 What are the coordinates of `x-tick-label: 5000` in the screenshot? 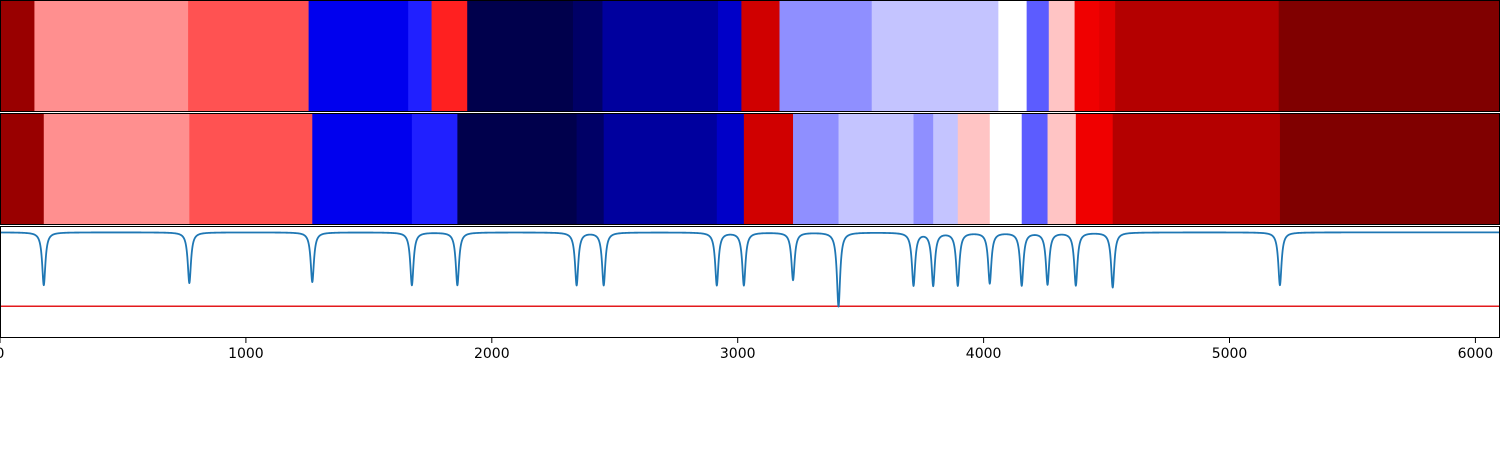 It's located at (1230, 354).